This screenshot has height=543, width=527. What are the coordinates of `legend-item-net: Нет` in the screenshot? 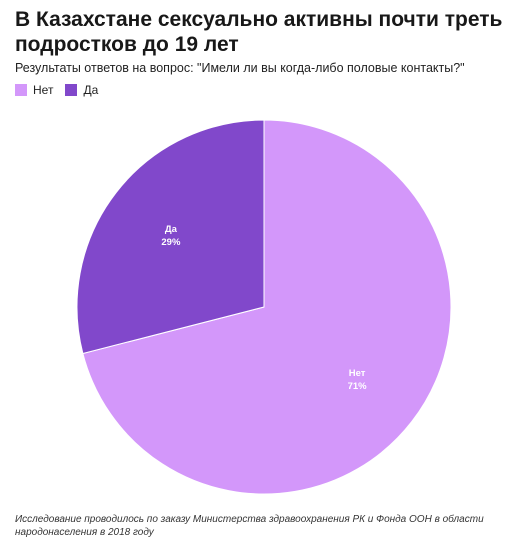 It's located at (34, 90).